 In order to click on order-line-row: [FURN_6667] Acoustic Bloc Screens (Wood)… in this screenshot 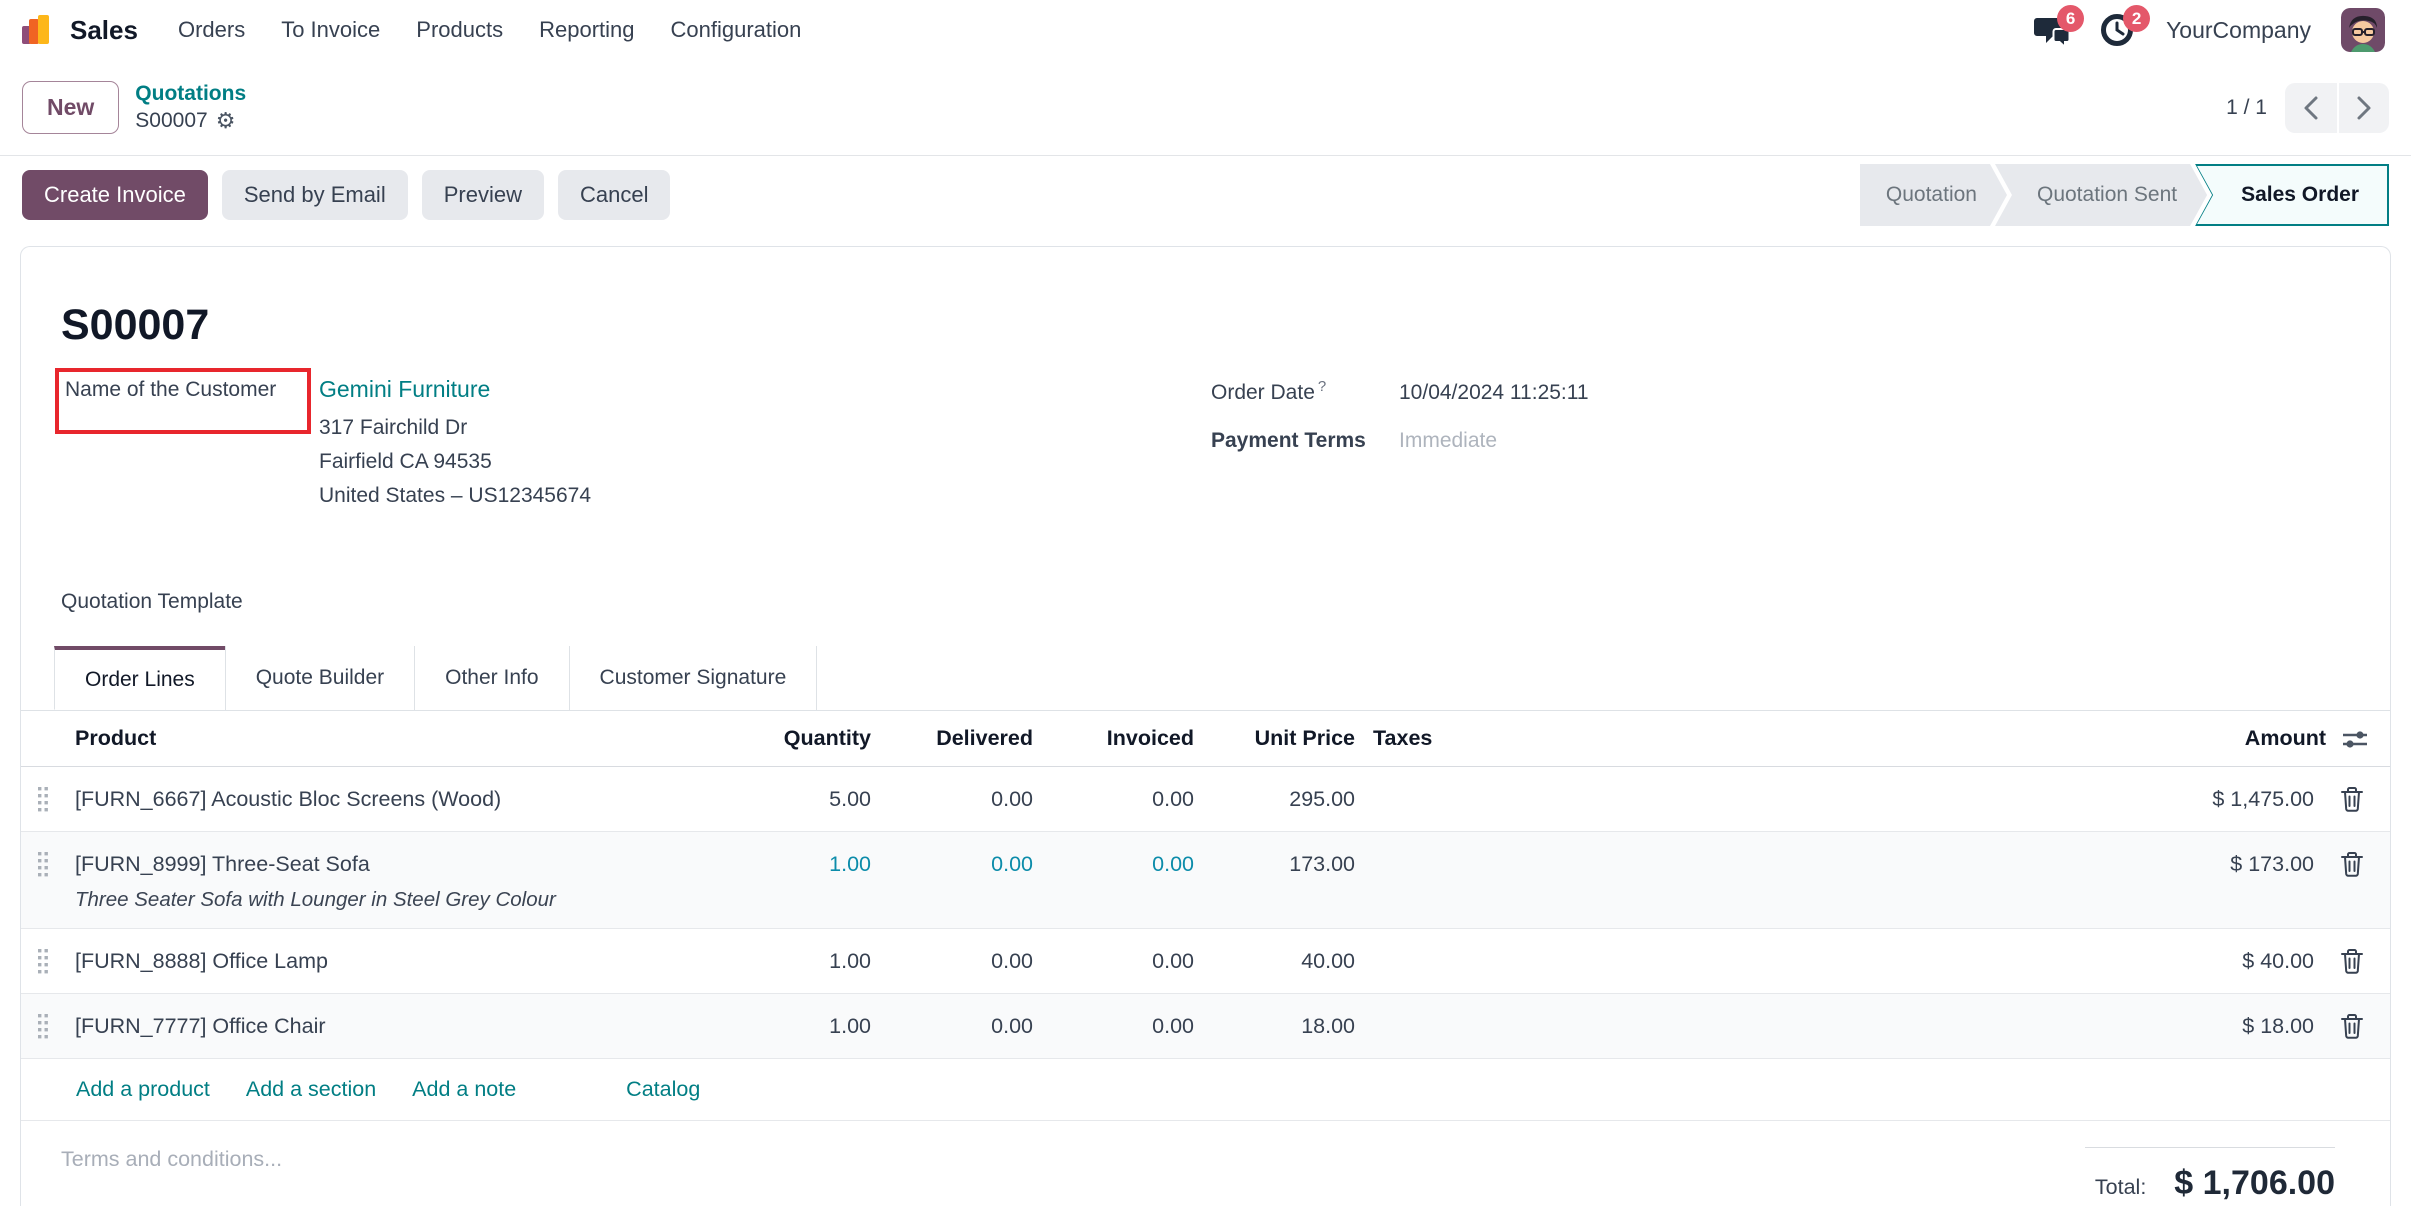, I will do `click(1205, 799)`.